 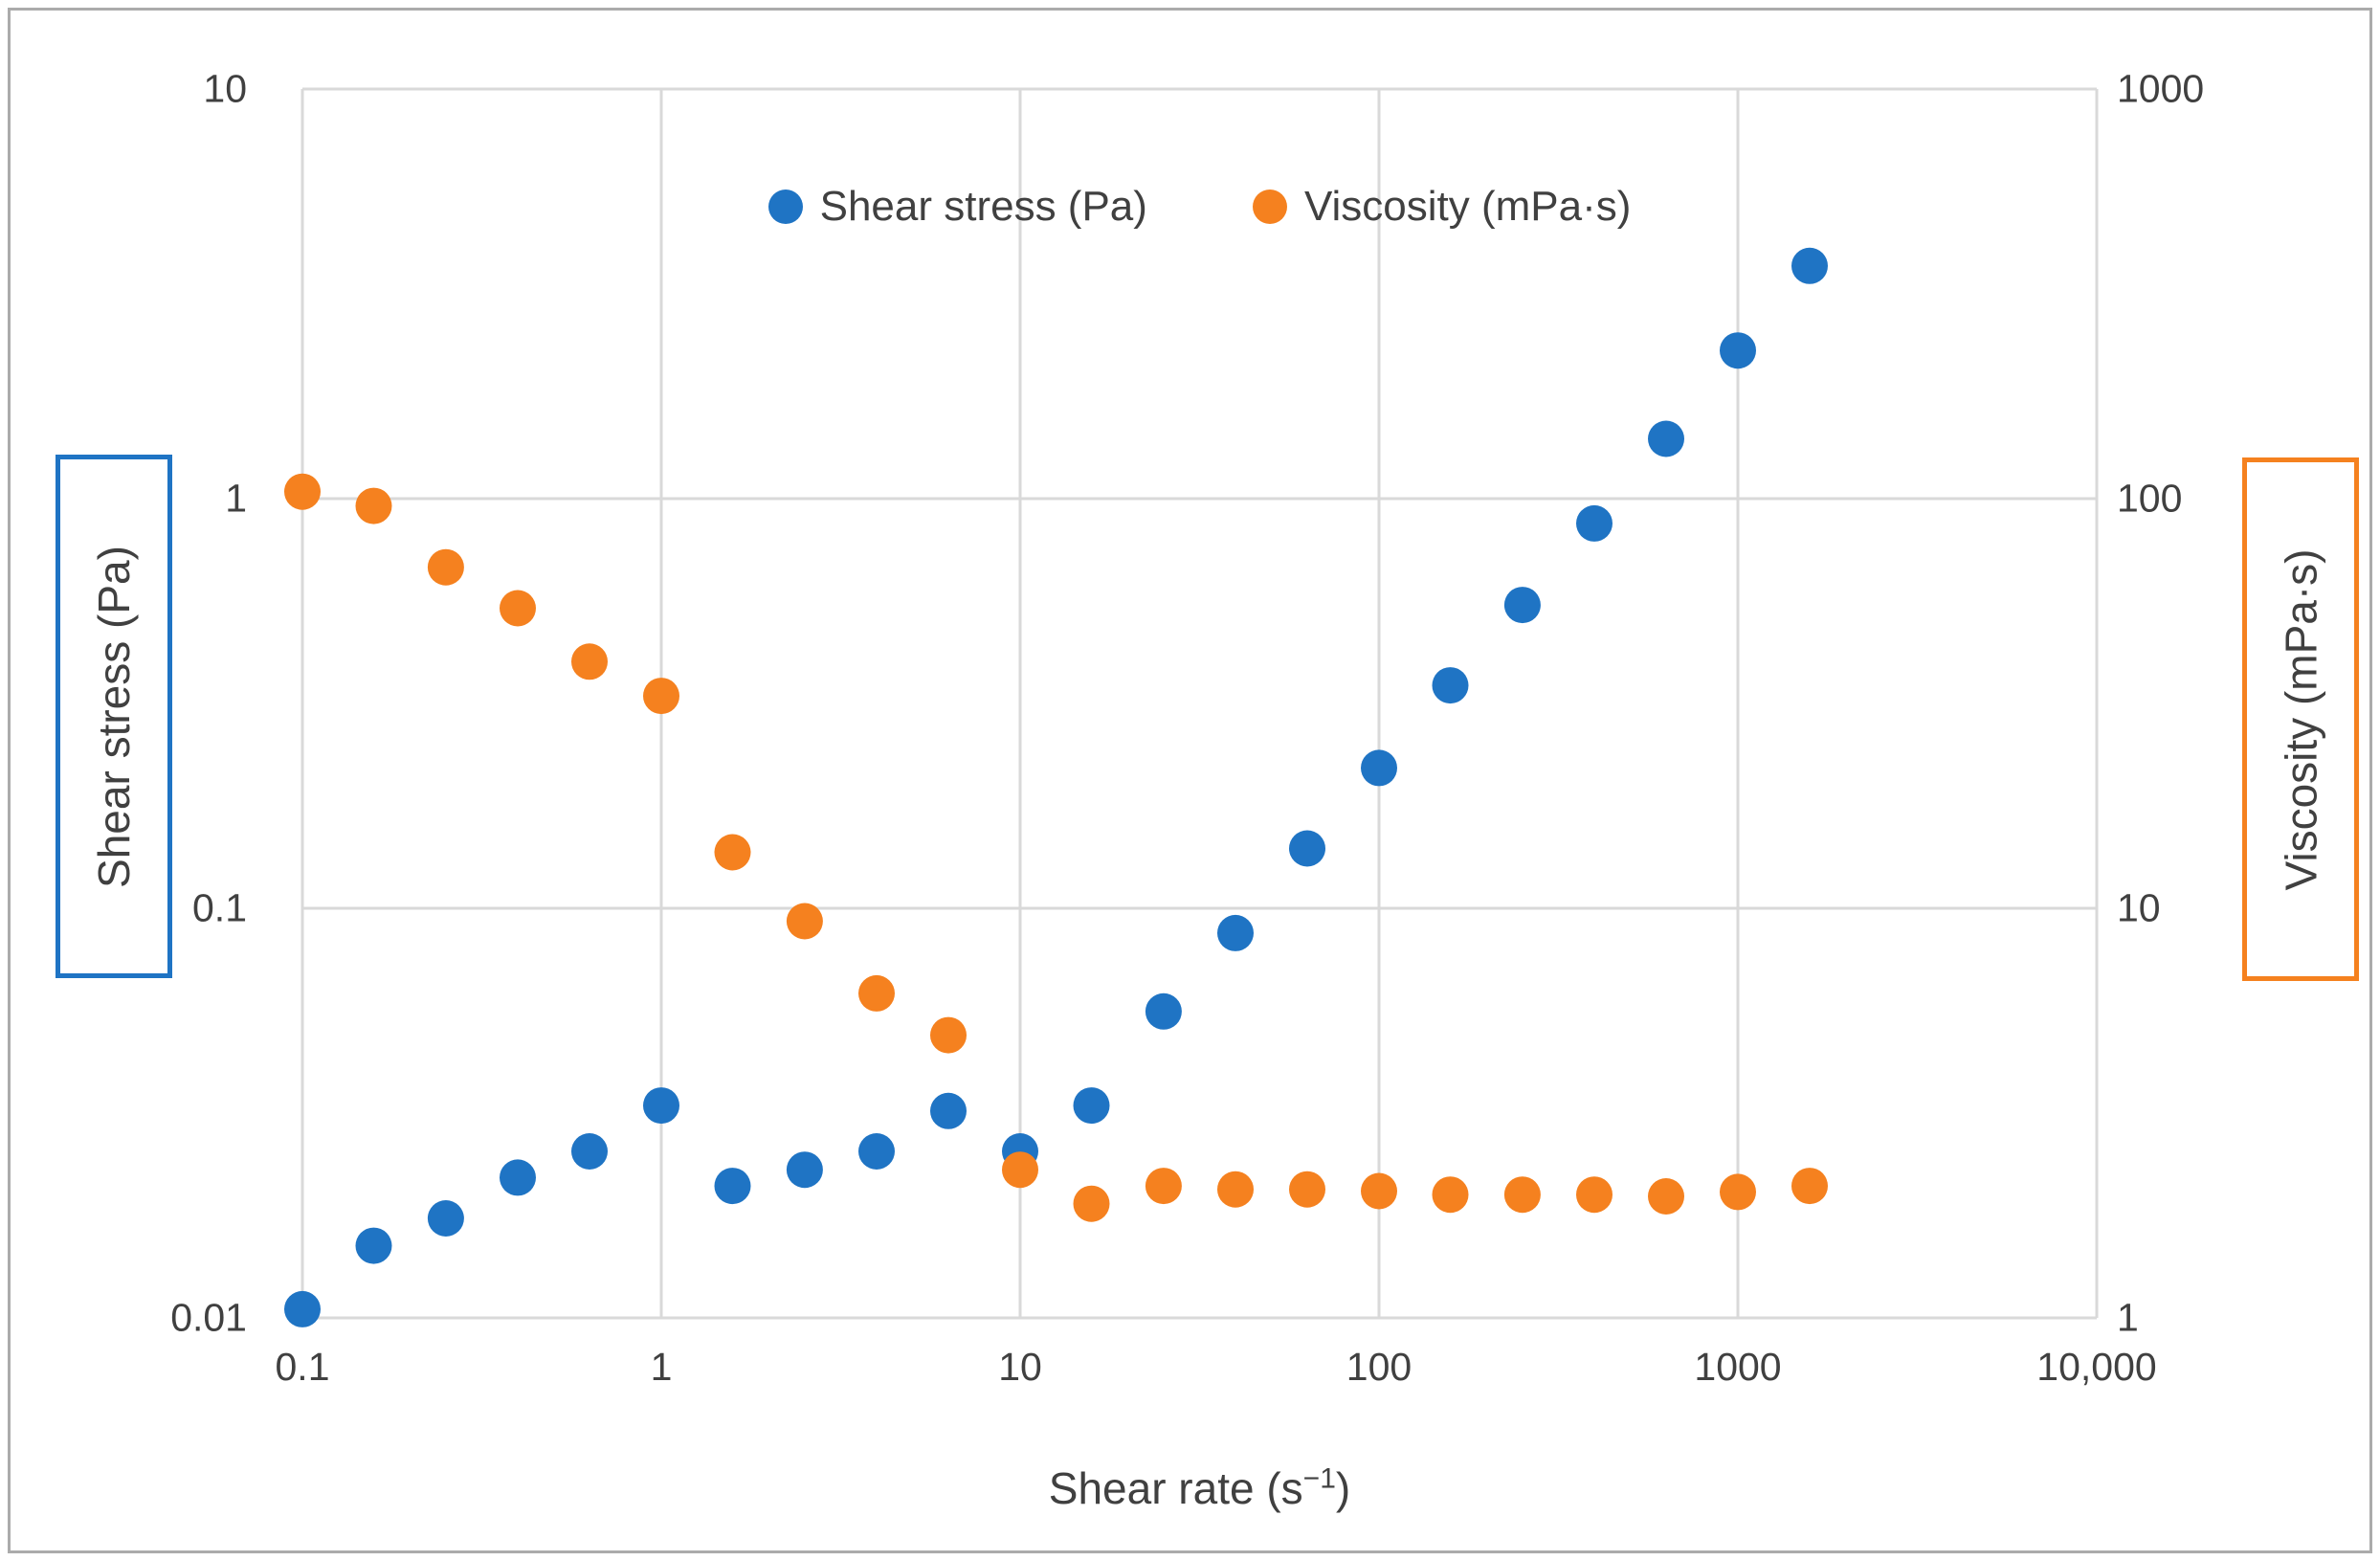 What do you see at coordinates (1738, 1367) in the screenshot?
I see `x-tick-label: 1000` at bounding box center [1738, 1367].